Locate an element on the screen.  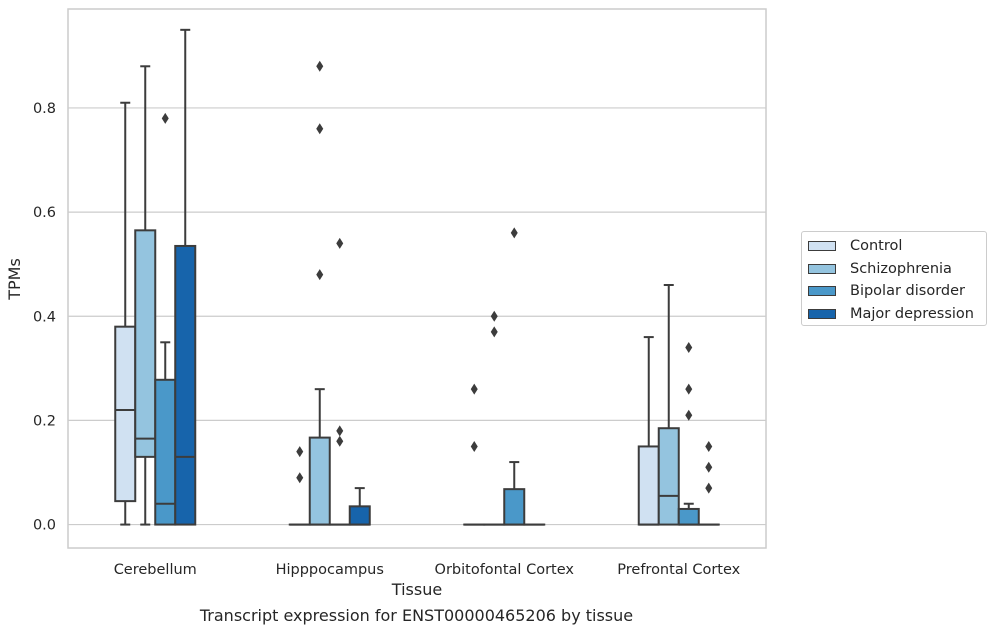
y-axis-ticks: 0.0 0.2 0.4 0.6 0.8 is located at coordinates (44, 317).